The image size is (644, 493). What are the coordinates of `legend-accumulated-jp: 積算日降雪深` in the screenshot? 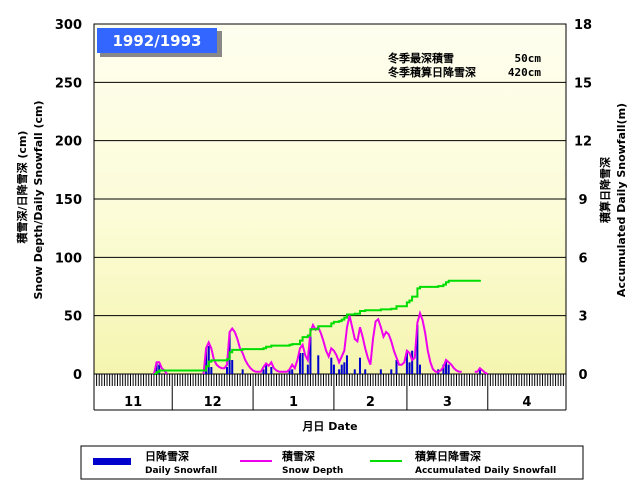 It's located at (447, 456).